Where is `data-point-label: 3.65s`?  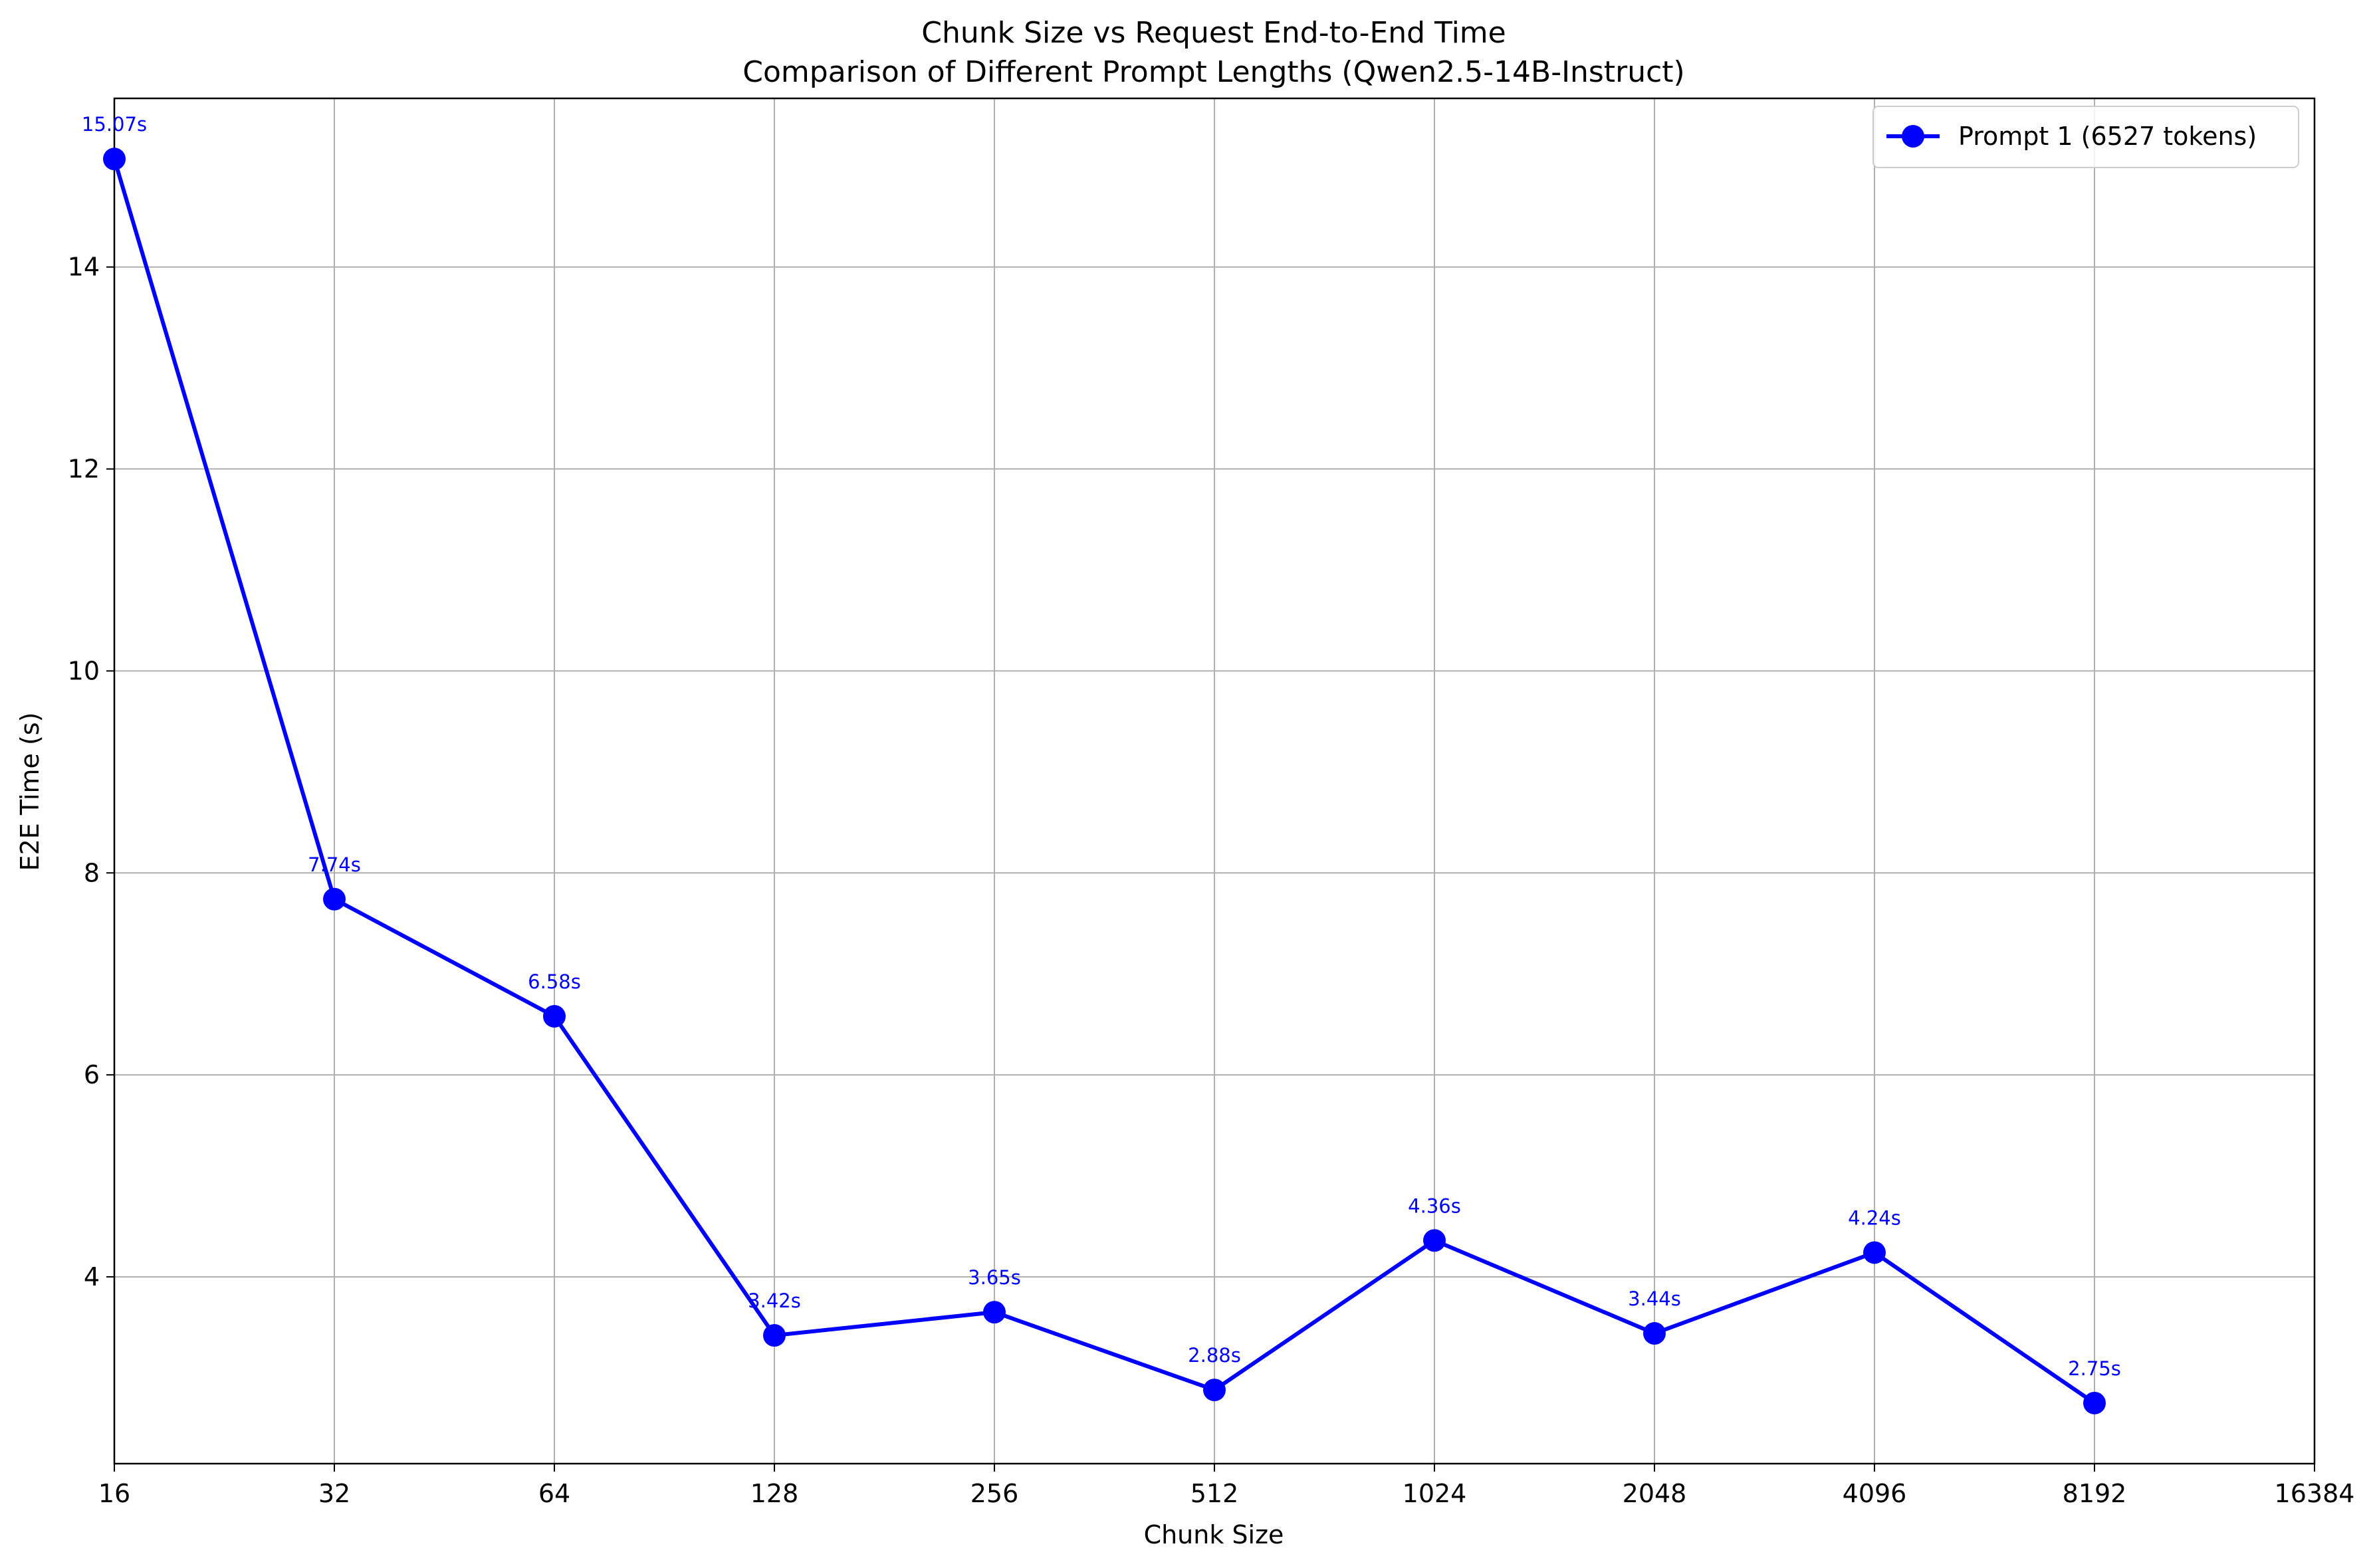 data-point-label: 3.65s is located at coordinates (994, 1277).